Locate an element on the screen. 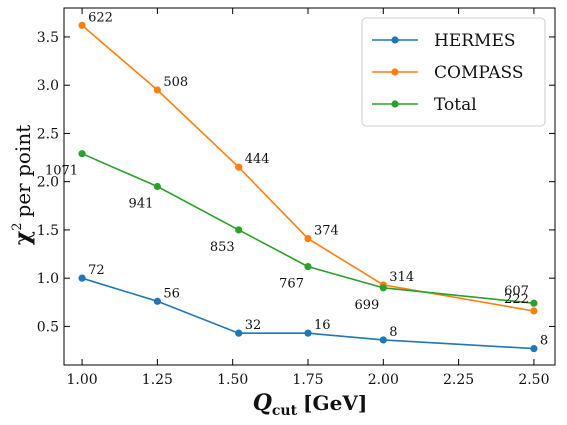 This screenshot has height=425, width=567. data-label-compass: 222 is located at coordinates (516, 299).